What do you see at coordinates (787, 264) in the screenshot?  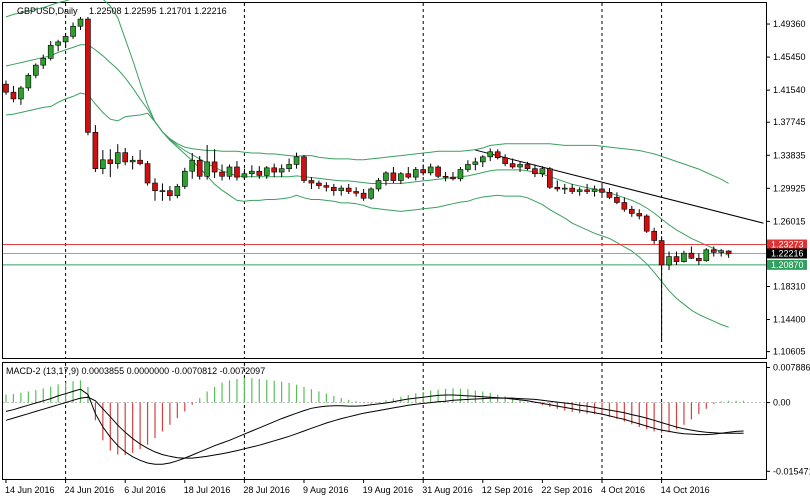 I see `green-level-marker-box` at bounding box center [787, 264].